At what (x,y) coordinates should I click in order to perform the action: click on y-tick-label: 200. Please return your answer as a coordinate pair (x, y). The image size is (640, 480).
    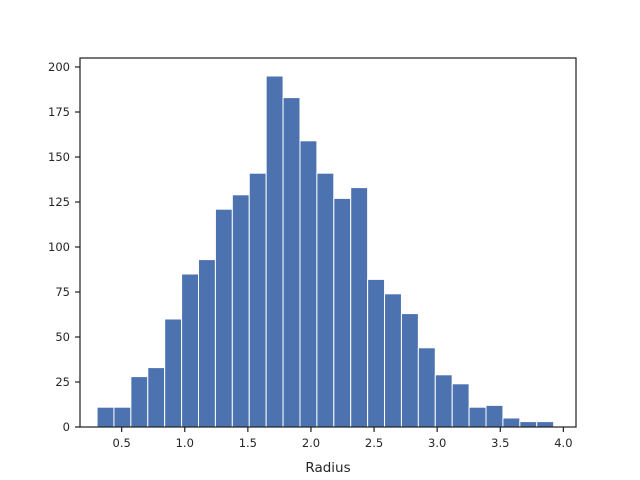
    Looking at the image, I should click on (59, 67).